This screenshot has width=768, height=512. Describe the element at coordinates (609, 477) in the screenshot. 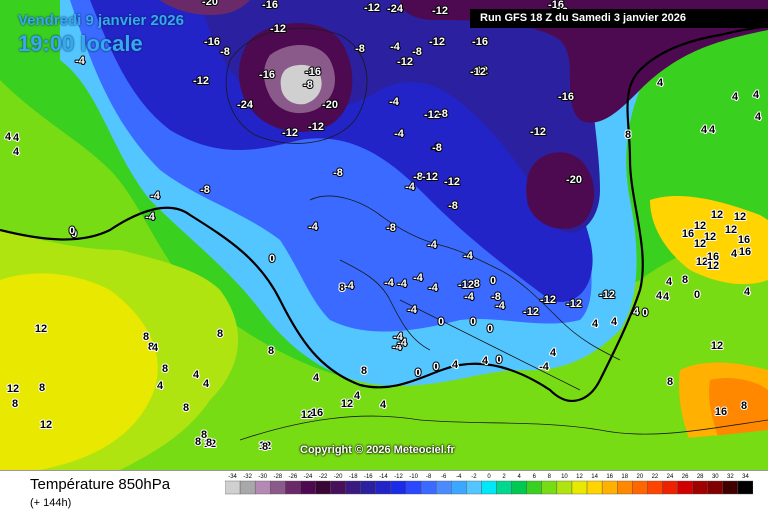

I see `scale-tick-label: 16` at that location.